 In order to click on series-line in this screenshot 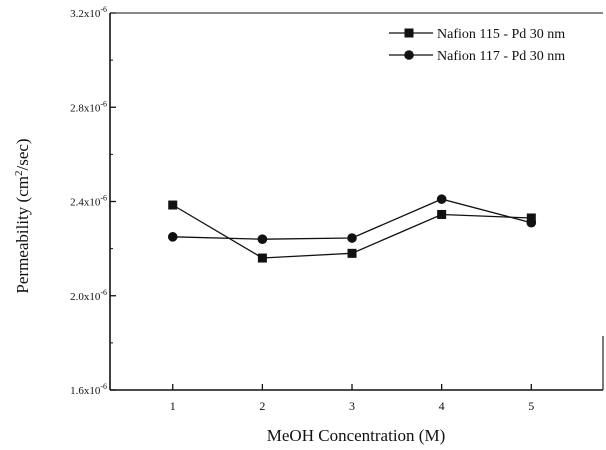, I will do `click(352, 219)`.